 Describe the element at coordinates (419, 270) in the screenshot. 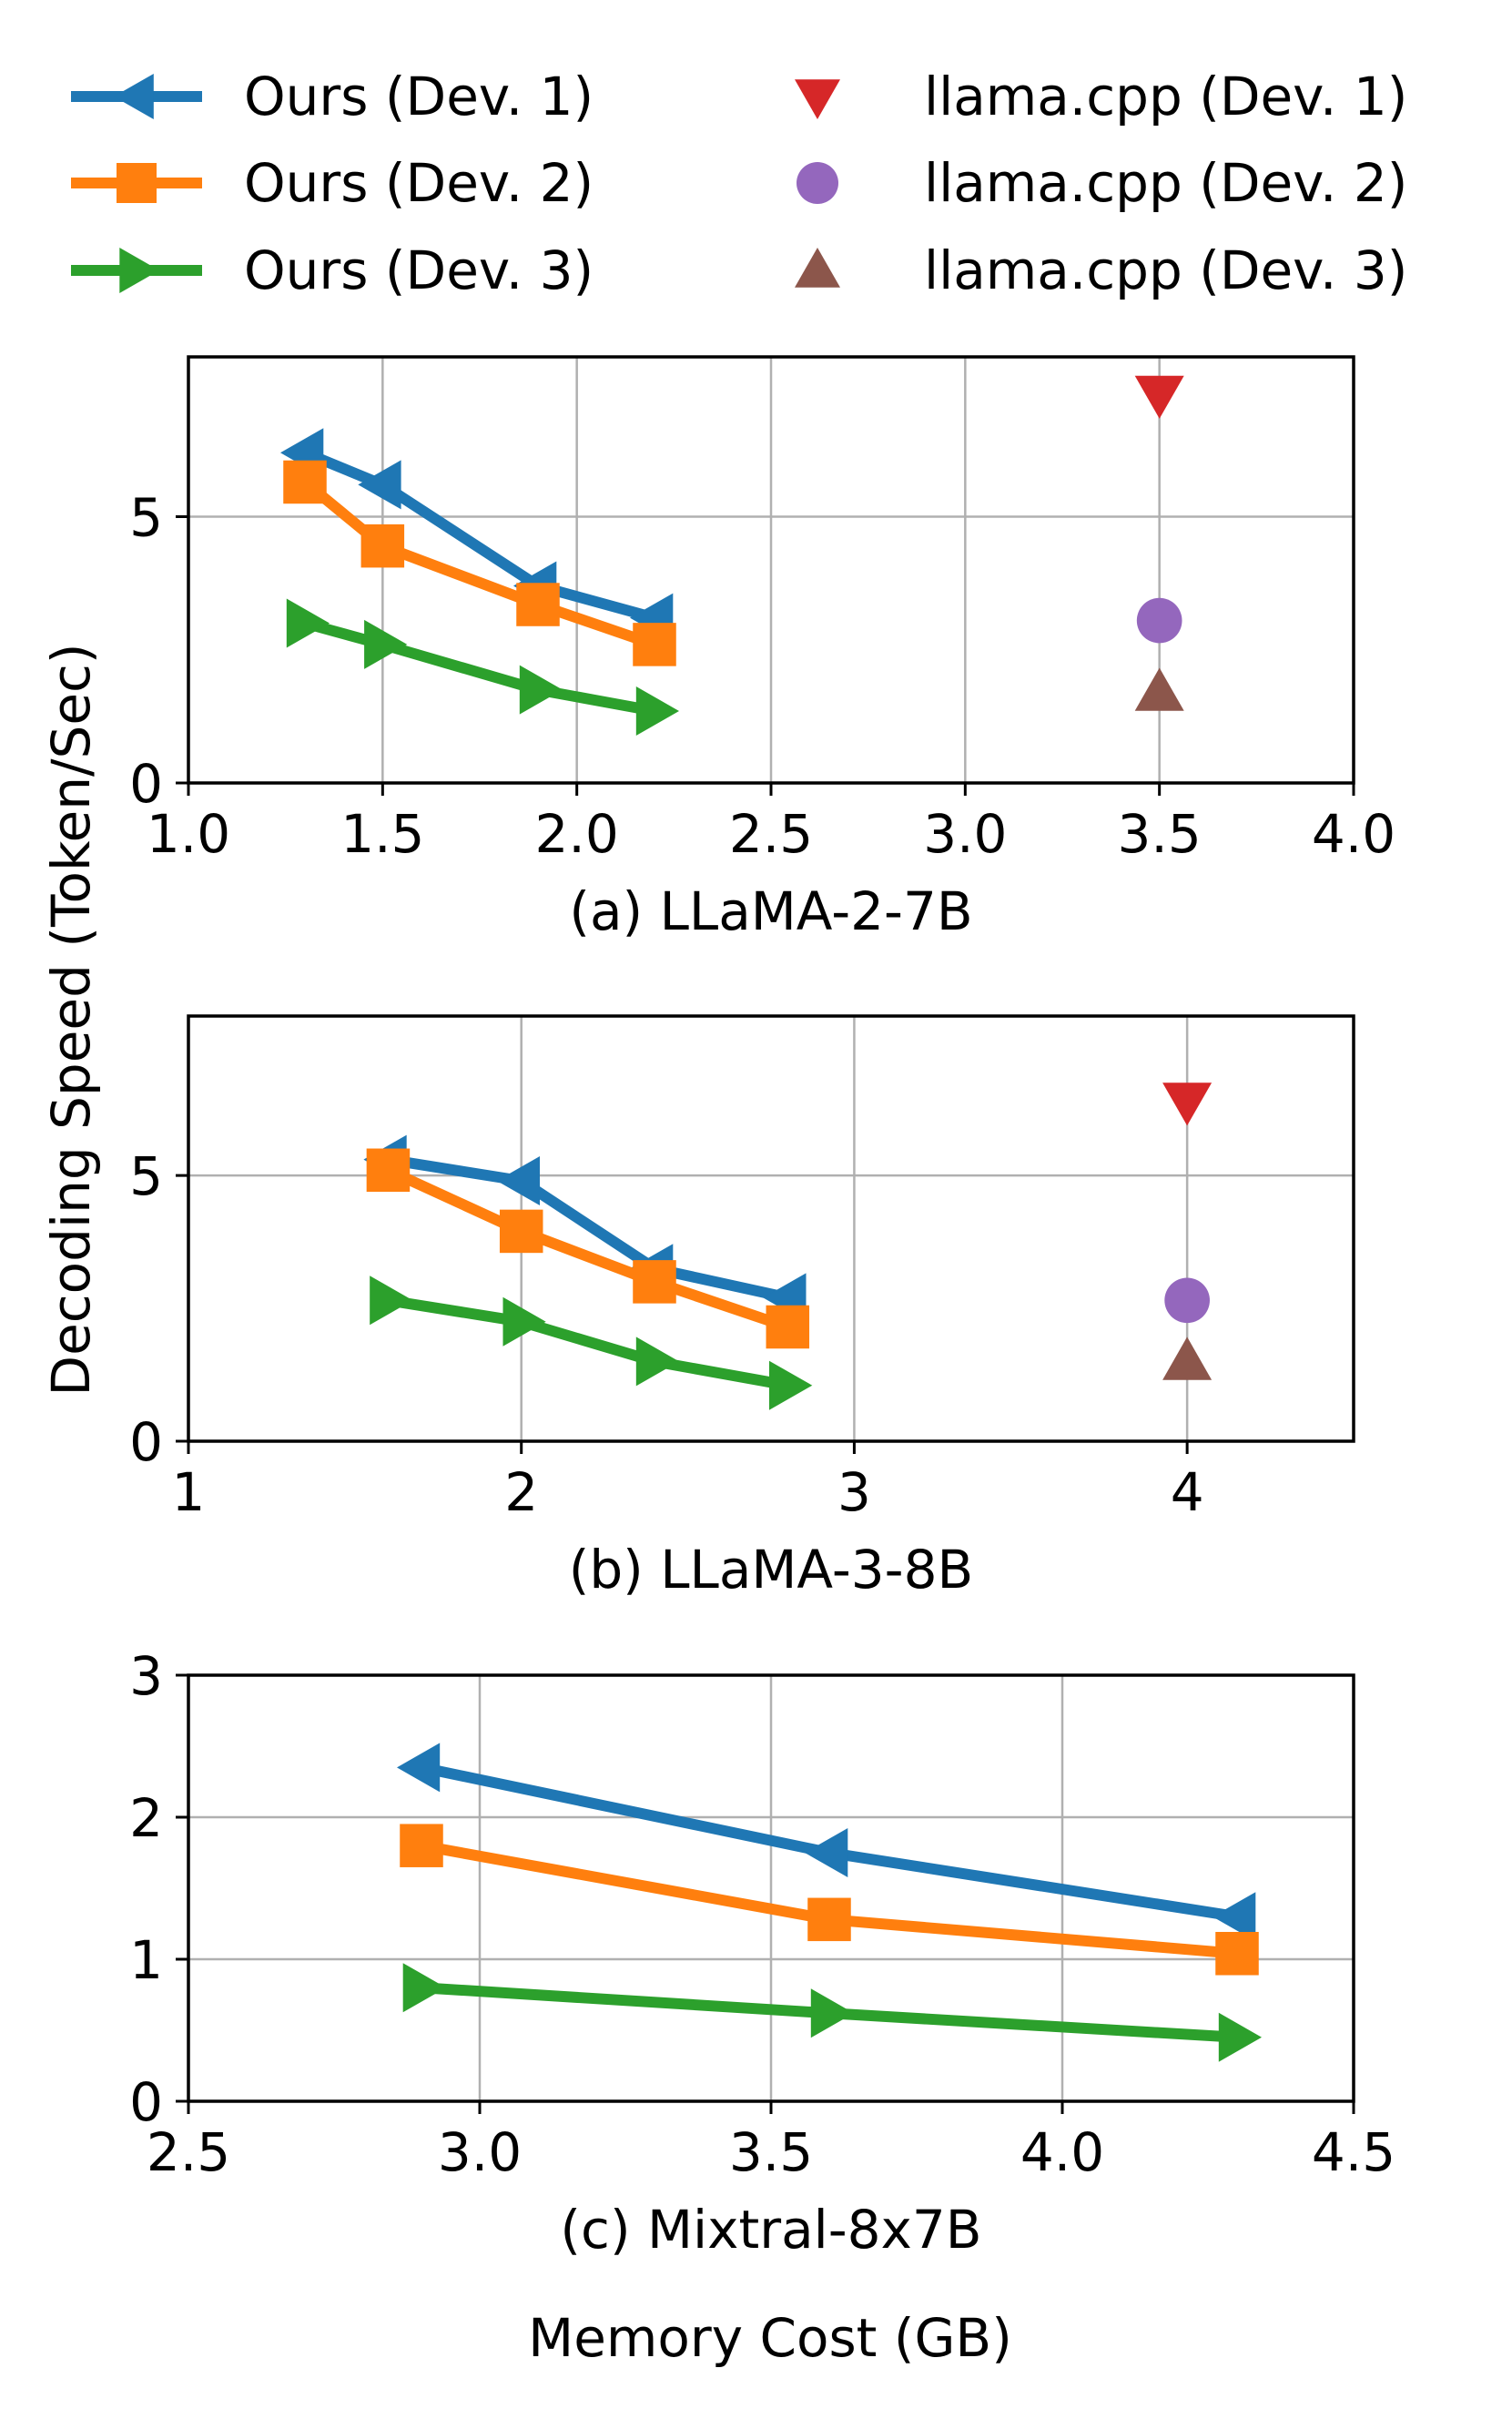

I see `legend-label-ours3: Ours (Dev. 3)` at that location.